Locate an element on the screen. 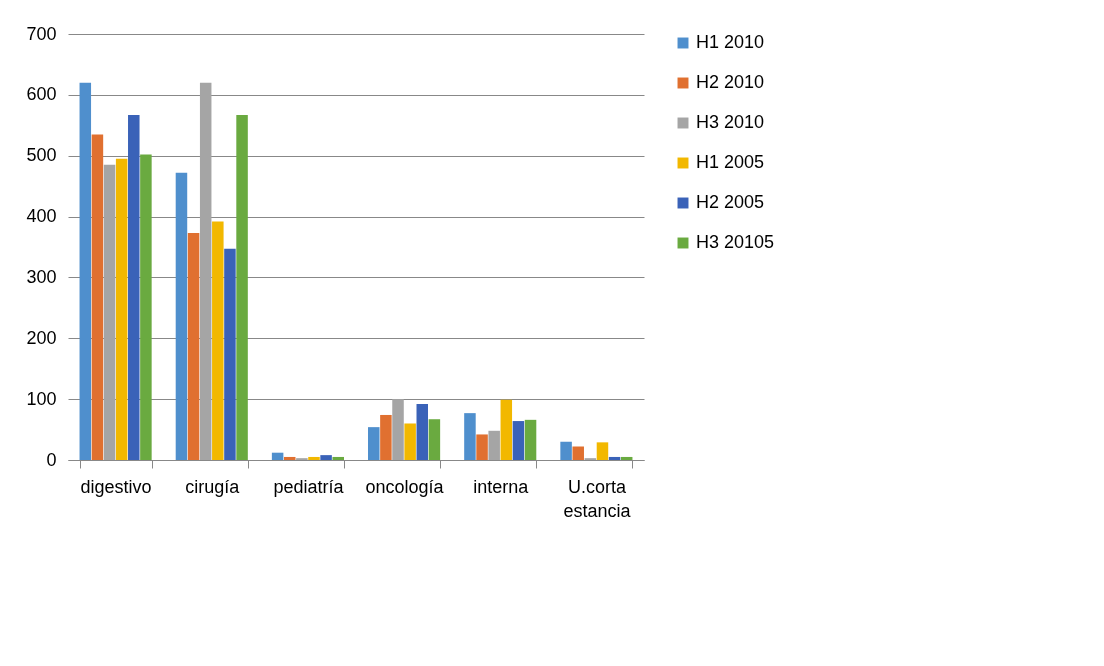 This screenshot has width=1104, height=666. legend-label: H2 2010 is located at coordinates (730, 82).